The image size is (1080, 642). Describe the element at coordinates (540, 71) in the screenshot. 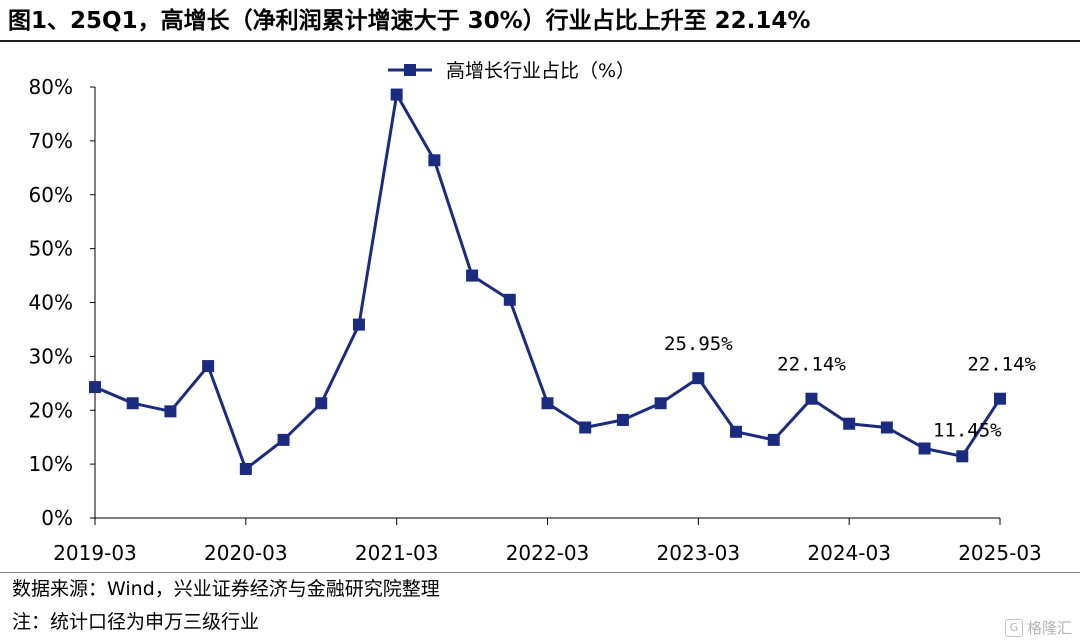

I see `legend-entry: 高增长行业占比（%）` at that location.